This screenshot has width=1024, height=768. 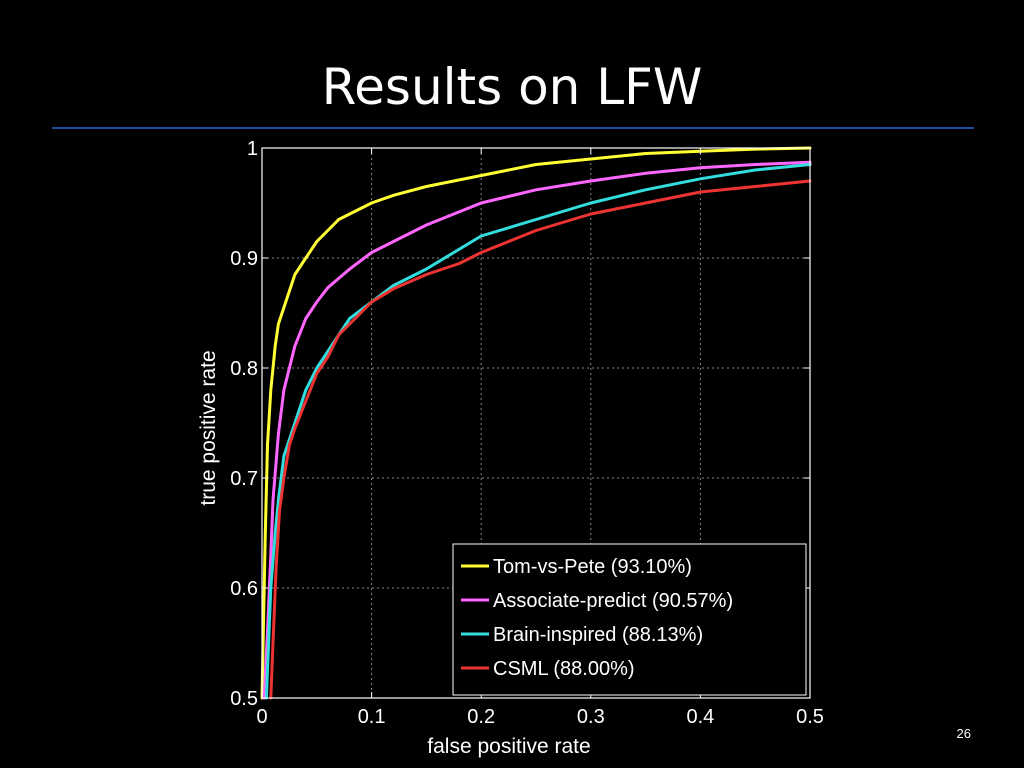 What do you see at coordinates (244, 369) in the screenshot?
I see `y-tick-label: 0.8` at bounding box center [244, 369].